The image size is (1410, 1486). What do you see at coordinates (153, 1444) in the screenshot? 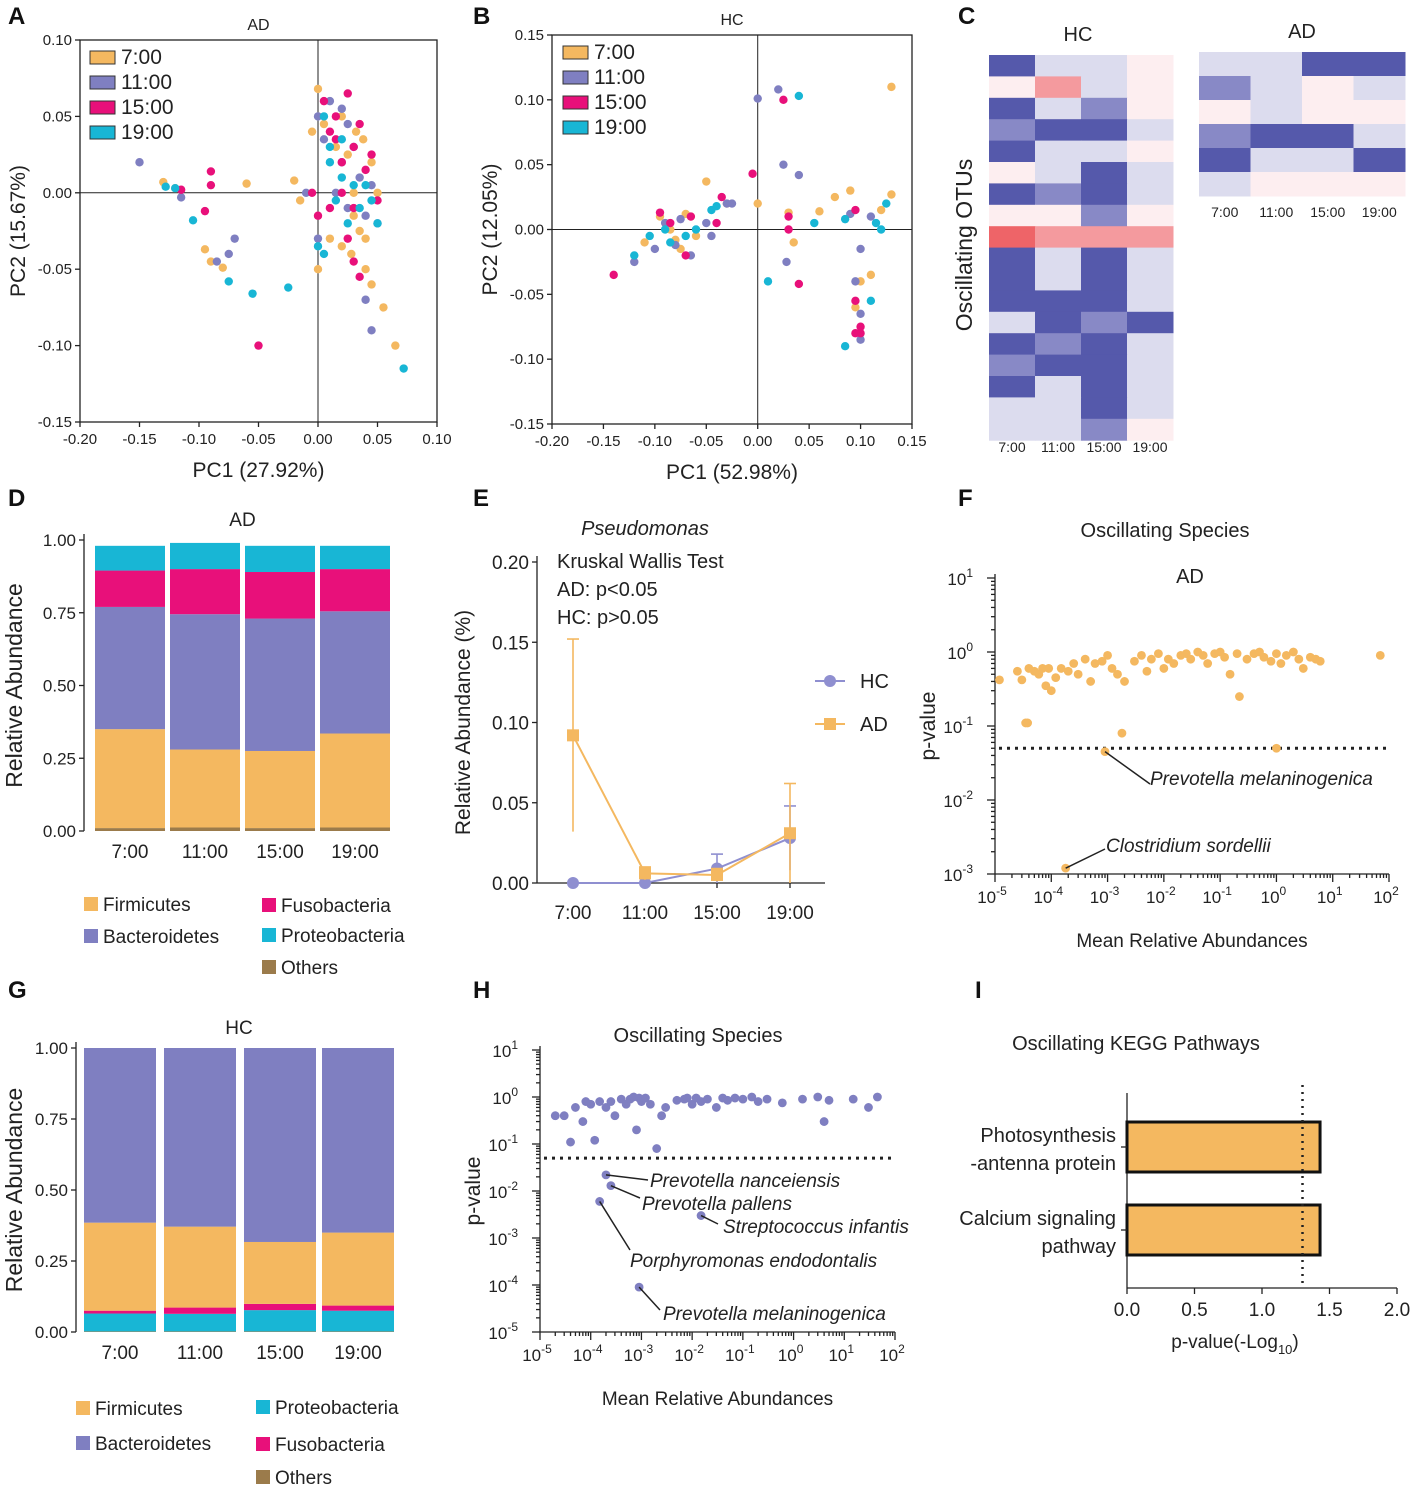
I see `legend-label: Bacteroidetes` at bounding box center [153, 1444].